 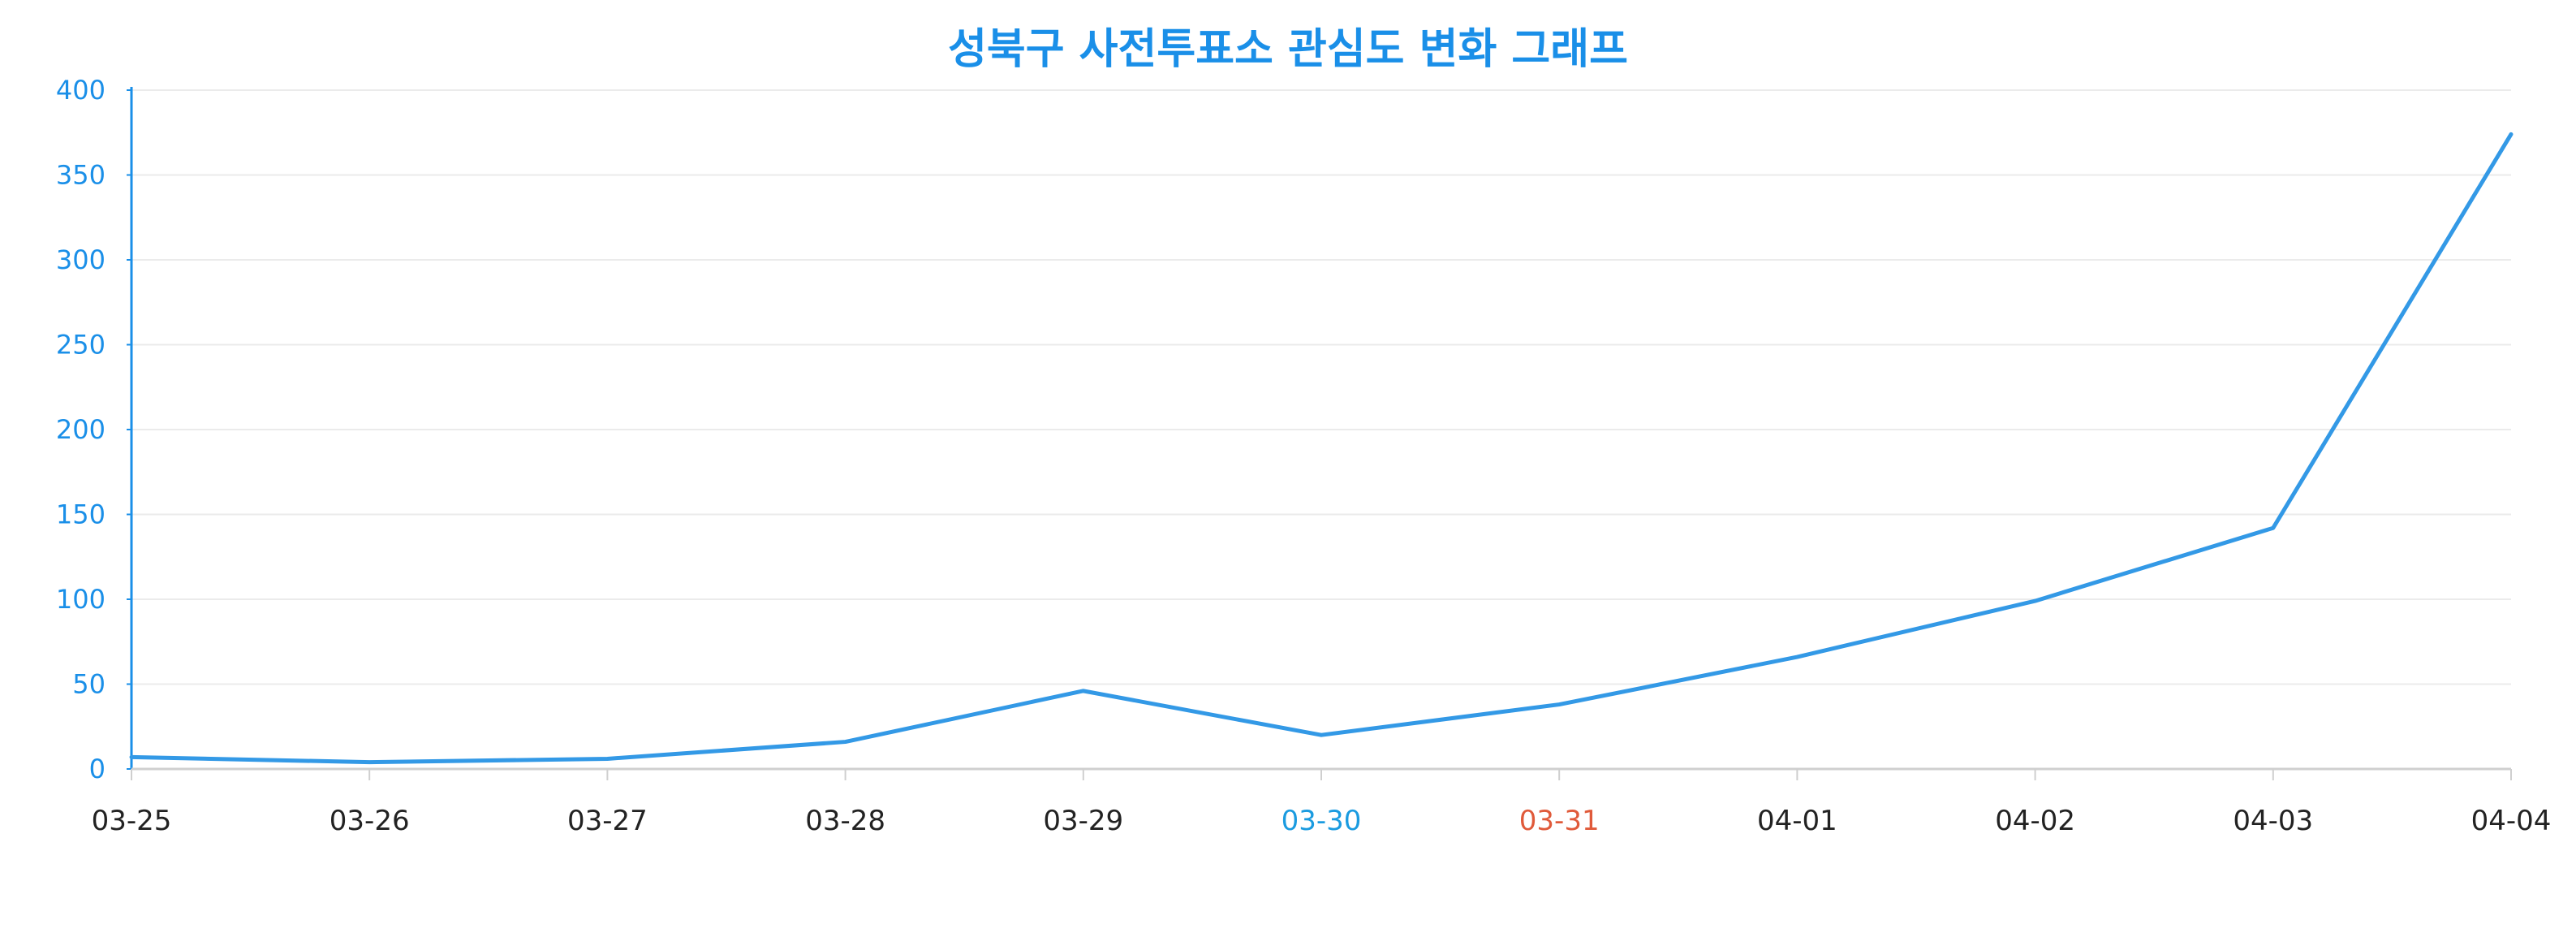 I want to click on y-tick-label: 50, so click(x=89, y=684).